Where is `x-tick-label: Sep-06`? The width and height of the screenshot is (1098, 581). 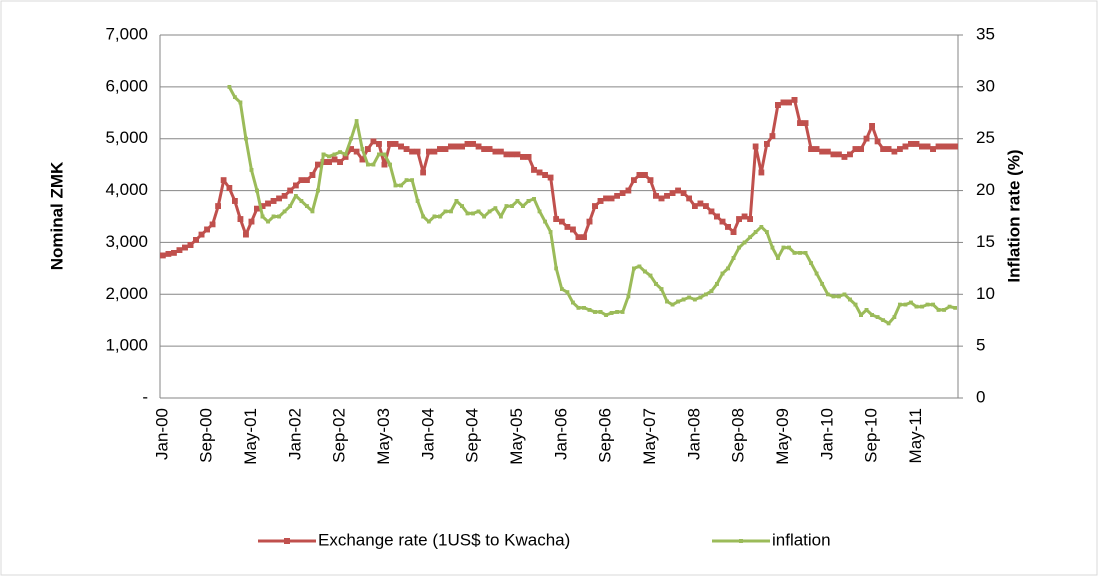
x-tick-label: Sep-06 is located at coordinates (605, 435).